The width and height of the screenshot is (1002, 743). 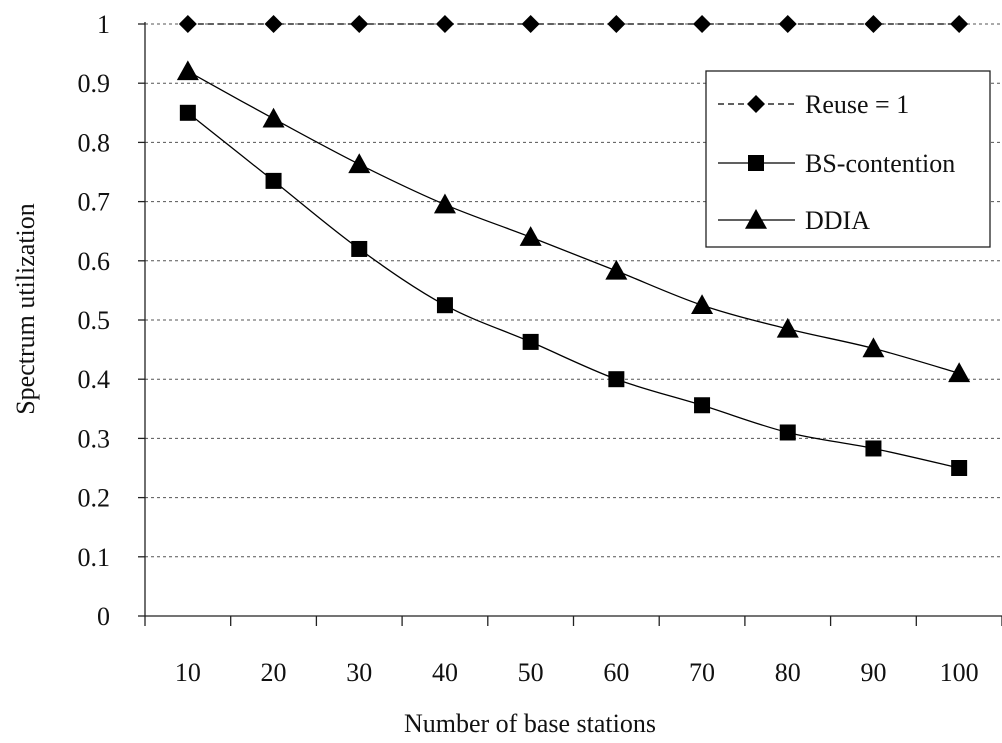 I want to click on legend: Reuse = 1 BS-contention DDIA, so click(x=848, y=159).